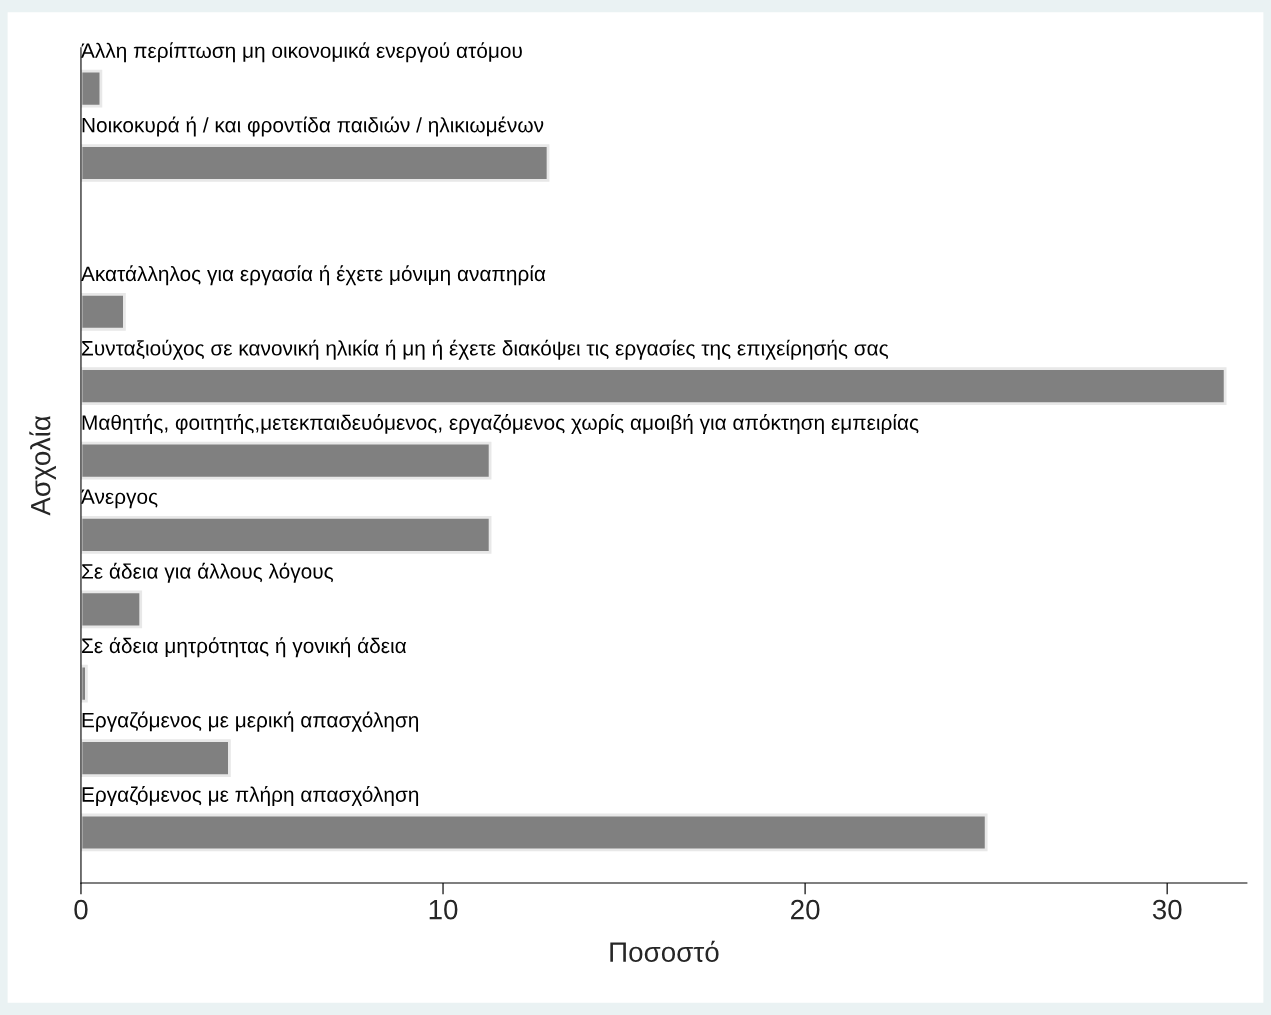 Image resolution: width=1271 pixels, height=1015 pixels. I want to click on x-tick-label: 0, so click(81, 909).